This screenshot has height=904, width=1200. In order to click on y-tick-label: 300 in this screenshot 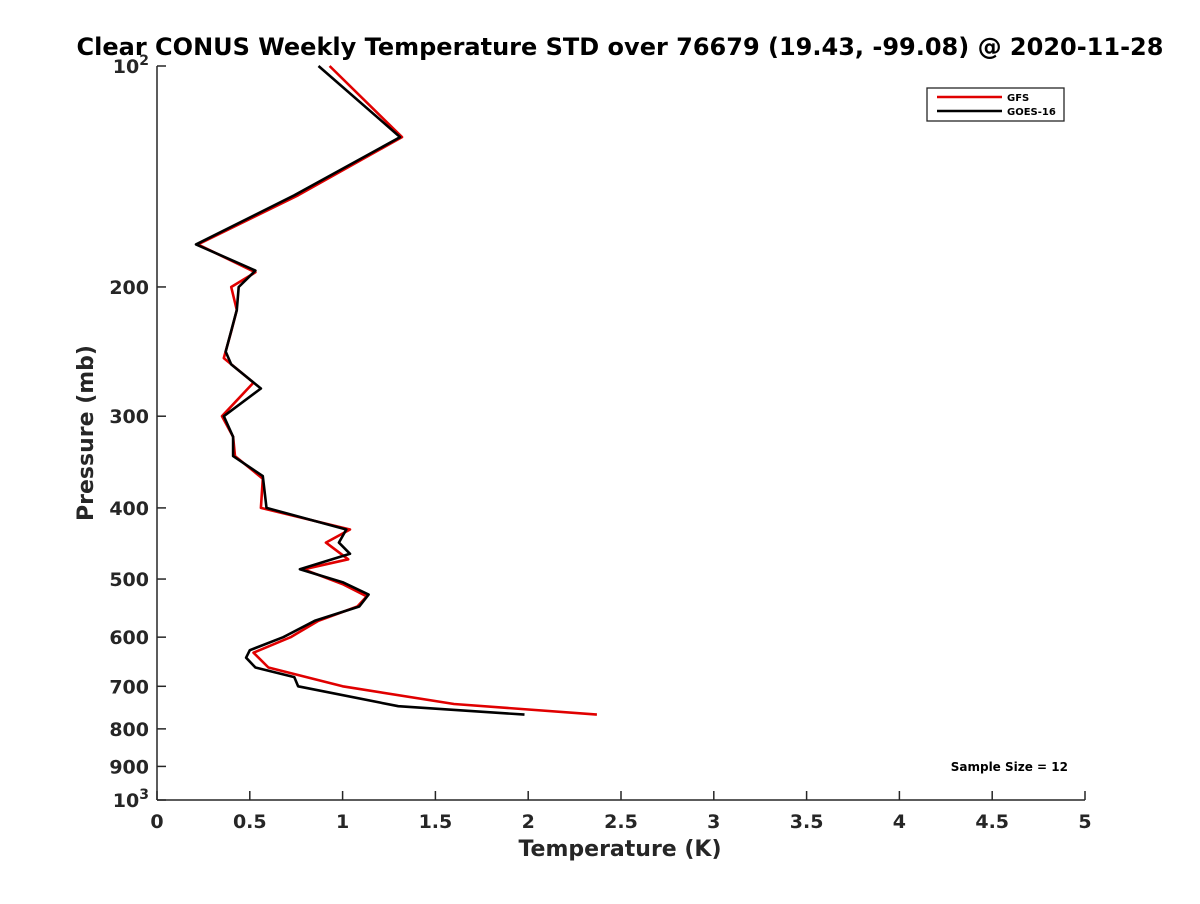, I will do `click(129, 417)`.